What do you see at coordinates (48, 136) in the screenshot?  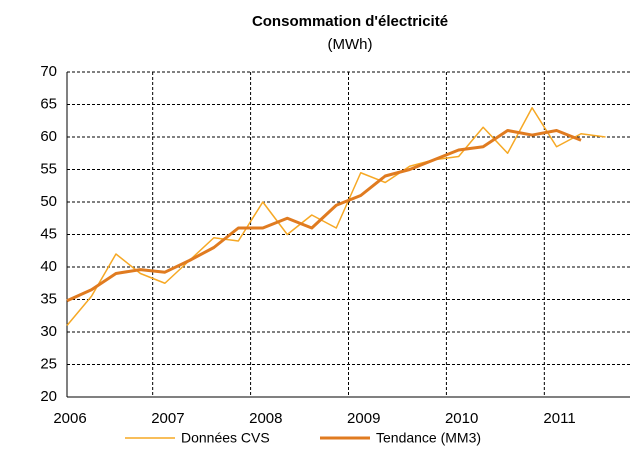 I see `y-tick-label: 60` at bounding box center [48, 136].